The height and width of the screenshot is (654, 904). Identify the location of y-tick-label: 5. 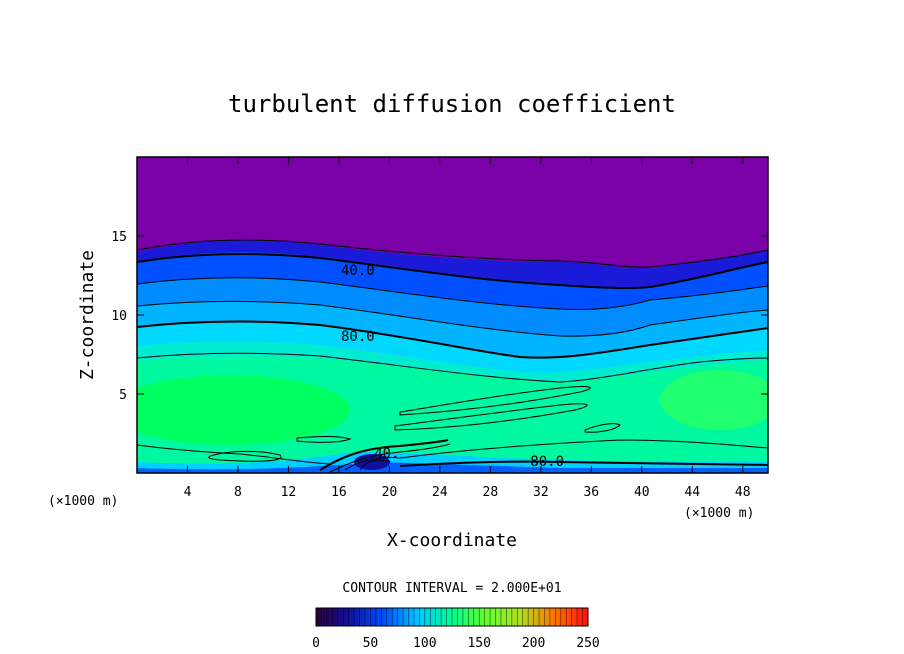
(123, 395).